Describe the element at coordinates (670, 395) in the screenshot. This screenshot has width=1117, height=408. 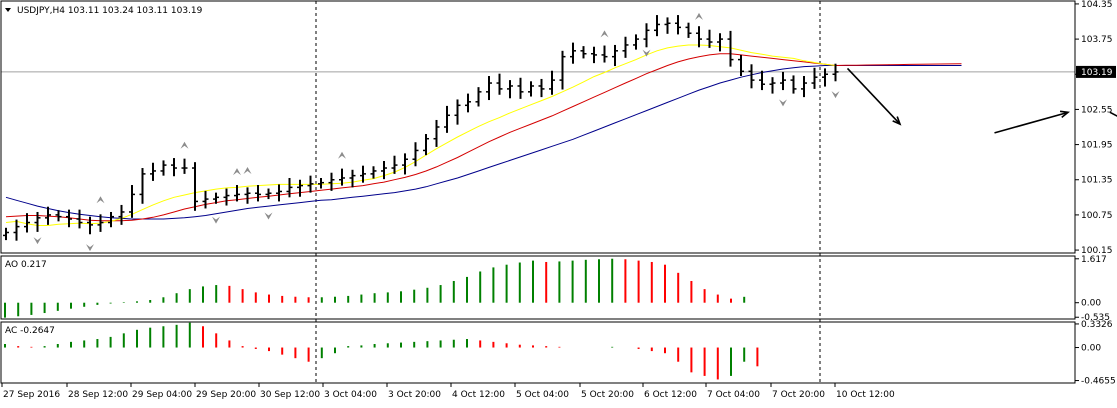
I see `x-tick-label: 6 Oct 12:00` at that location.